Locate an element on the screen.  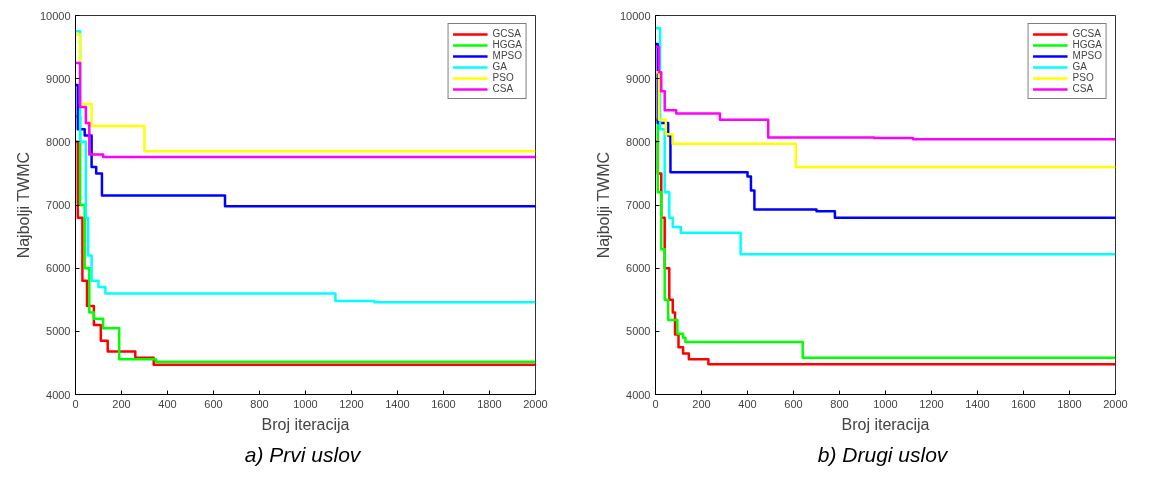
text: a) Prvi uslov is located at coordinates (303, 454).